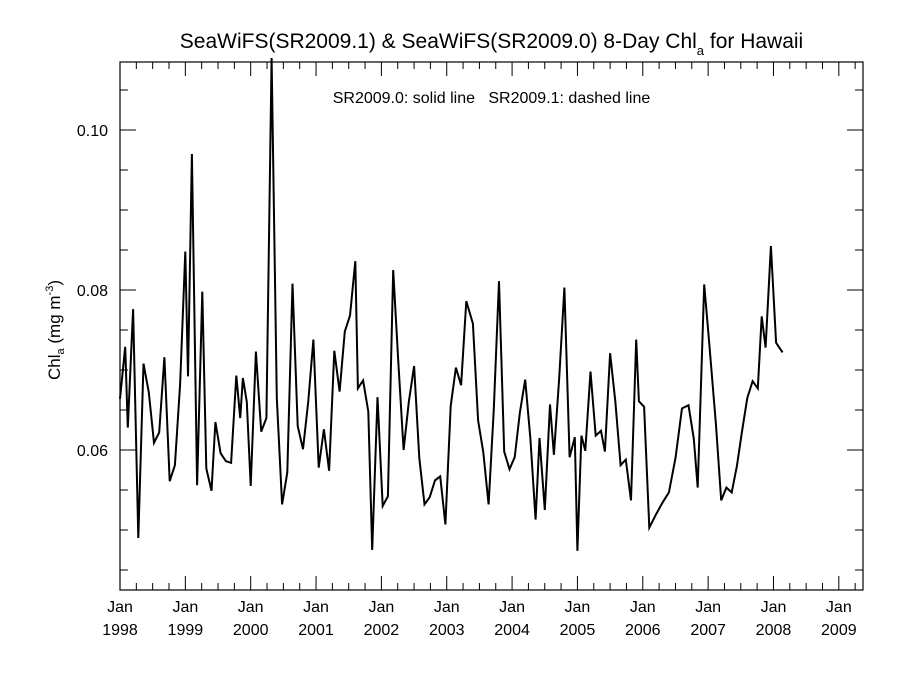 This screenshot has height=675, width=900. What do you see at coordinates (708, 630) in the screenshot?
I see `x-tick-year-label: 2007` at bounding box center [708, 630].